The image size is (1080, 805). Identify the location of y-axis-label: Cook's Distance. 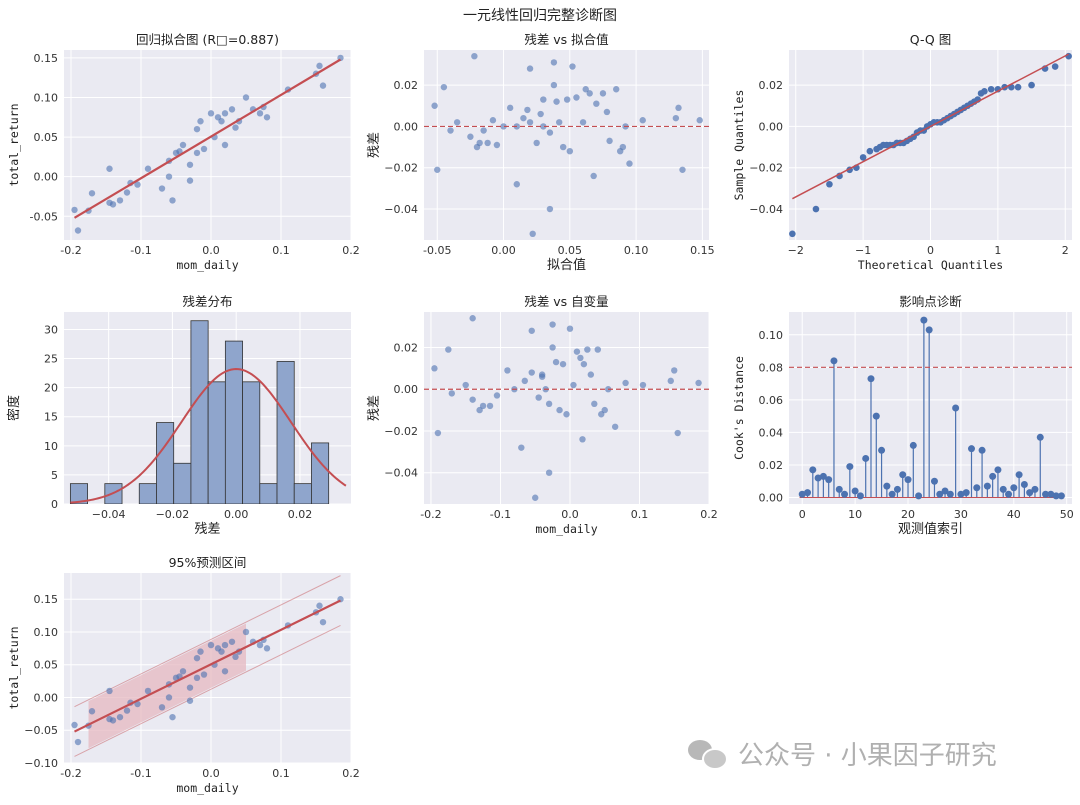
(739, 408).